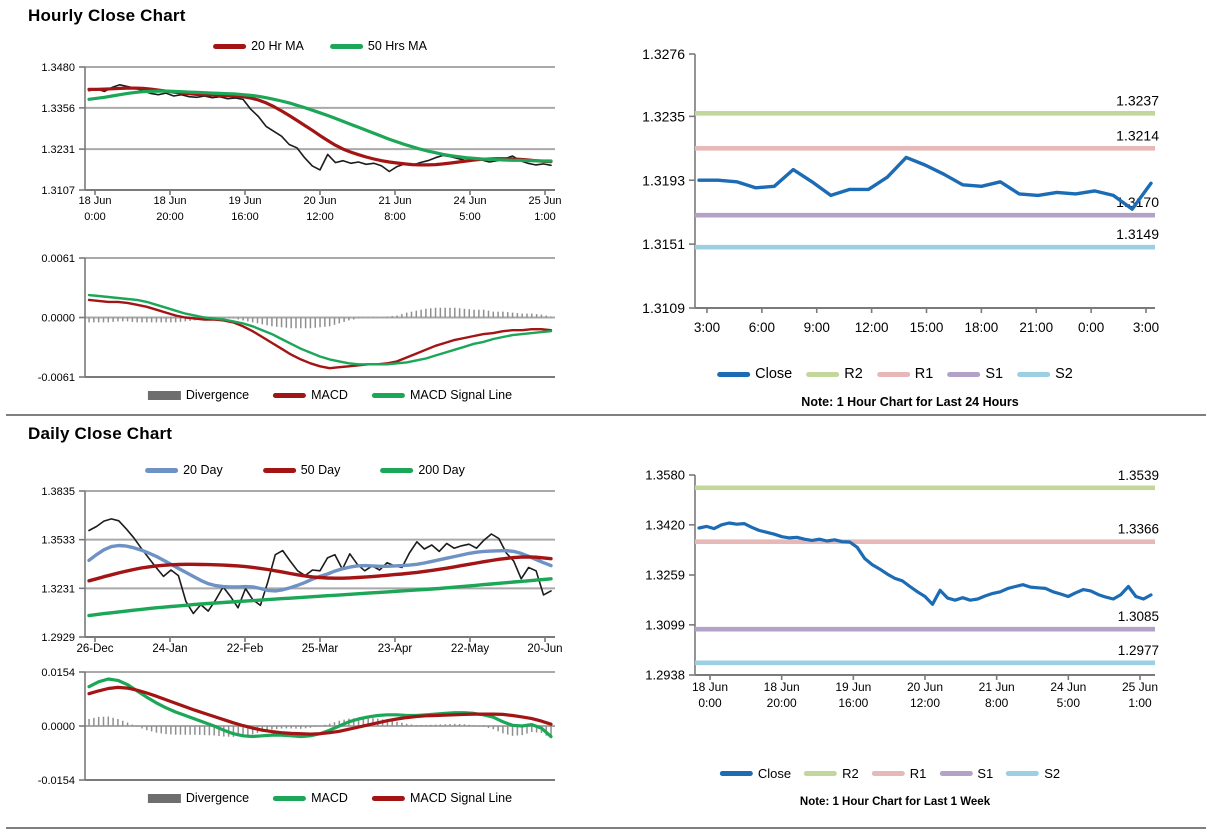 The width and height of the screenshot is (1212, 834). I want to click on y-tick-label: 1.3835, so click(58, 492).